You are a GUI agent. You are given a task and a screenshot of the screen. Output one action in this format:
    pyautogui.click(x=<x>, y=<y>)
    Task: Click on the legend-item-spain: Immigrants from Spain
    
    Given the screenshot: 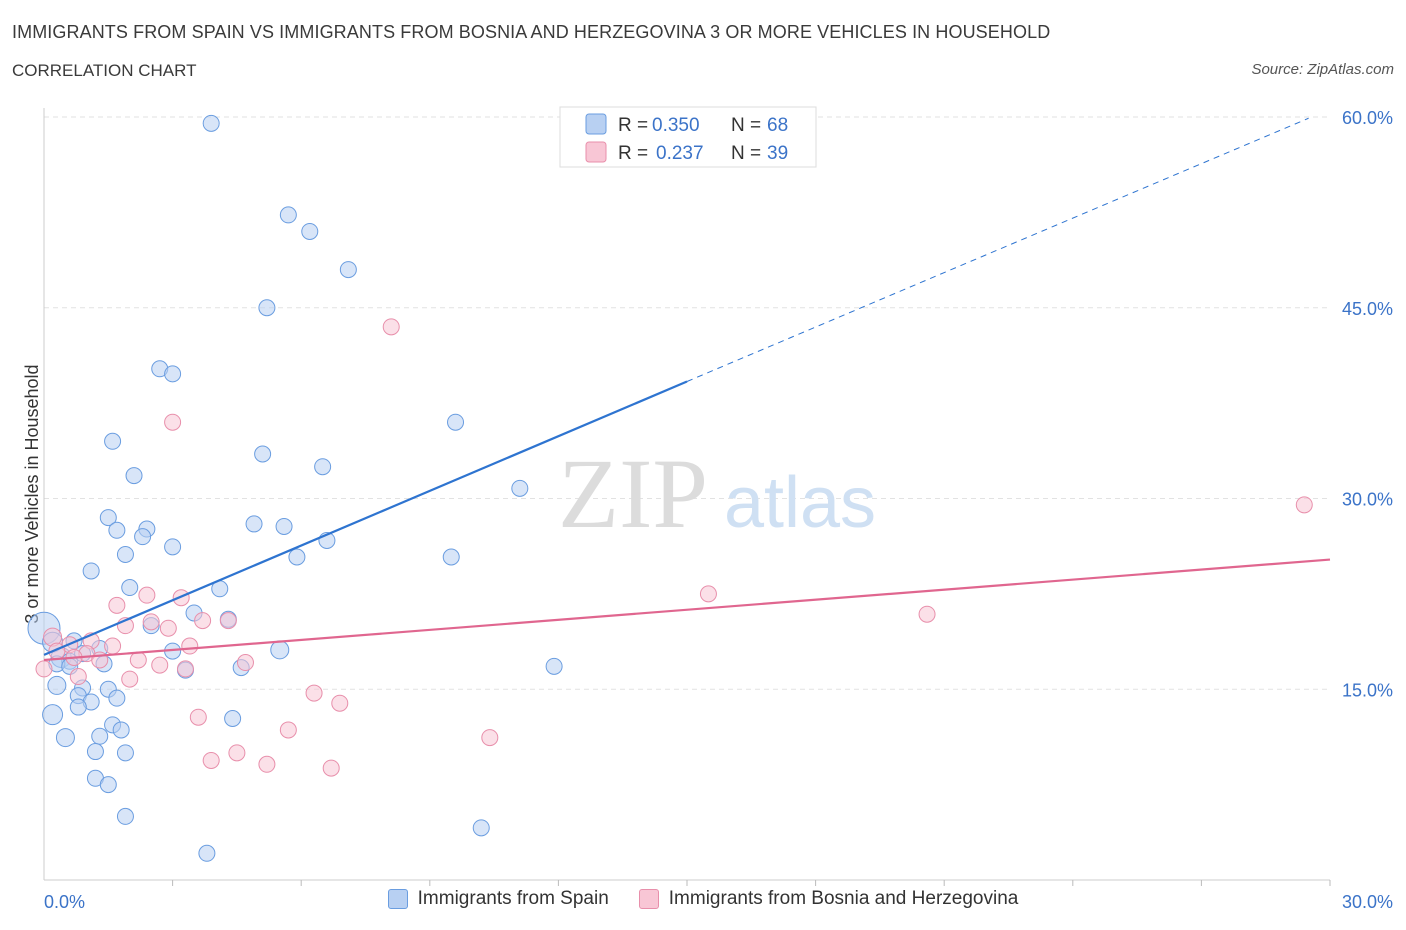 What is the action you would take?
    pyautogui.click(x=498, y=899)
    